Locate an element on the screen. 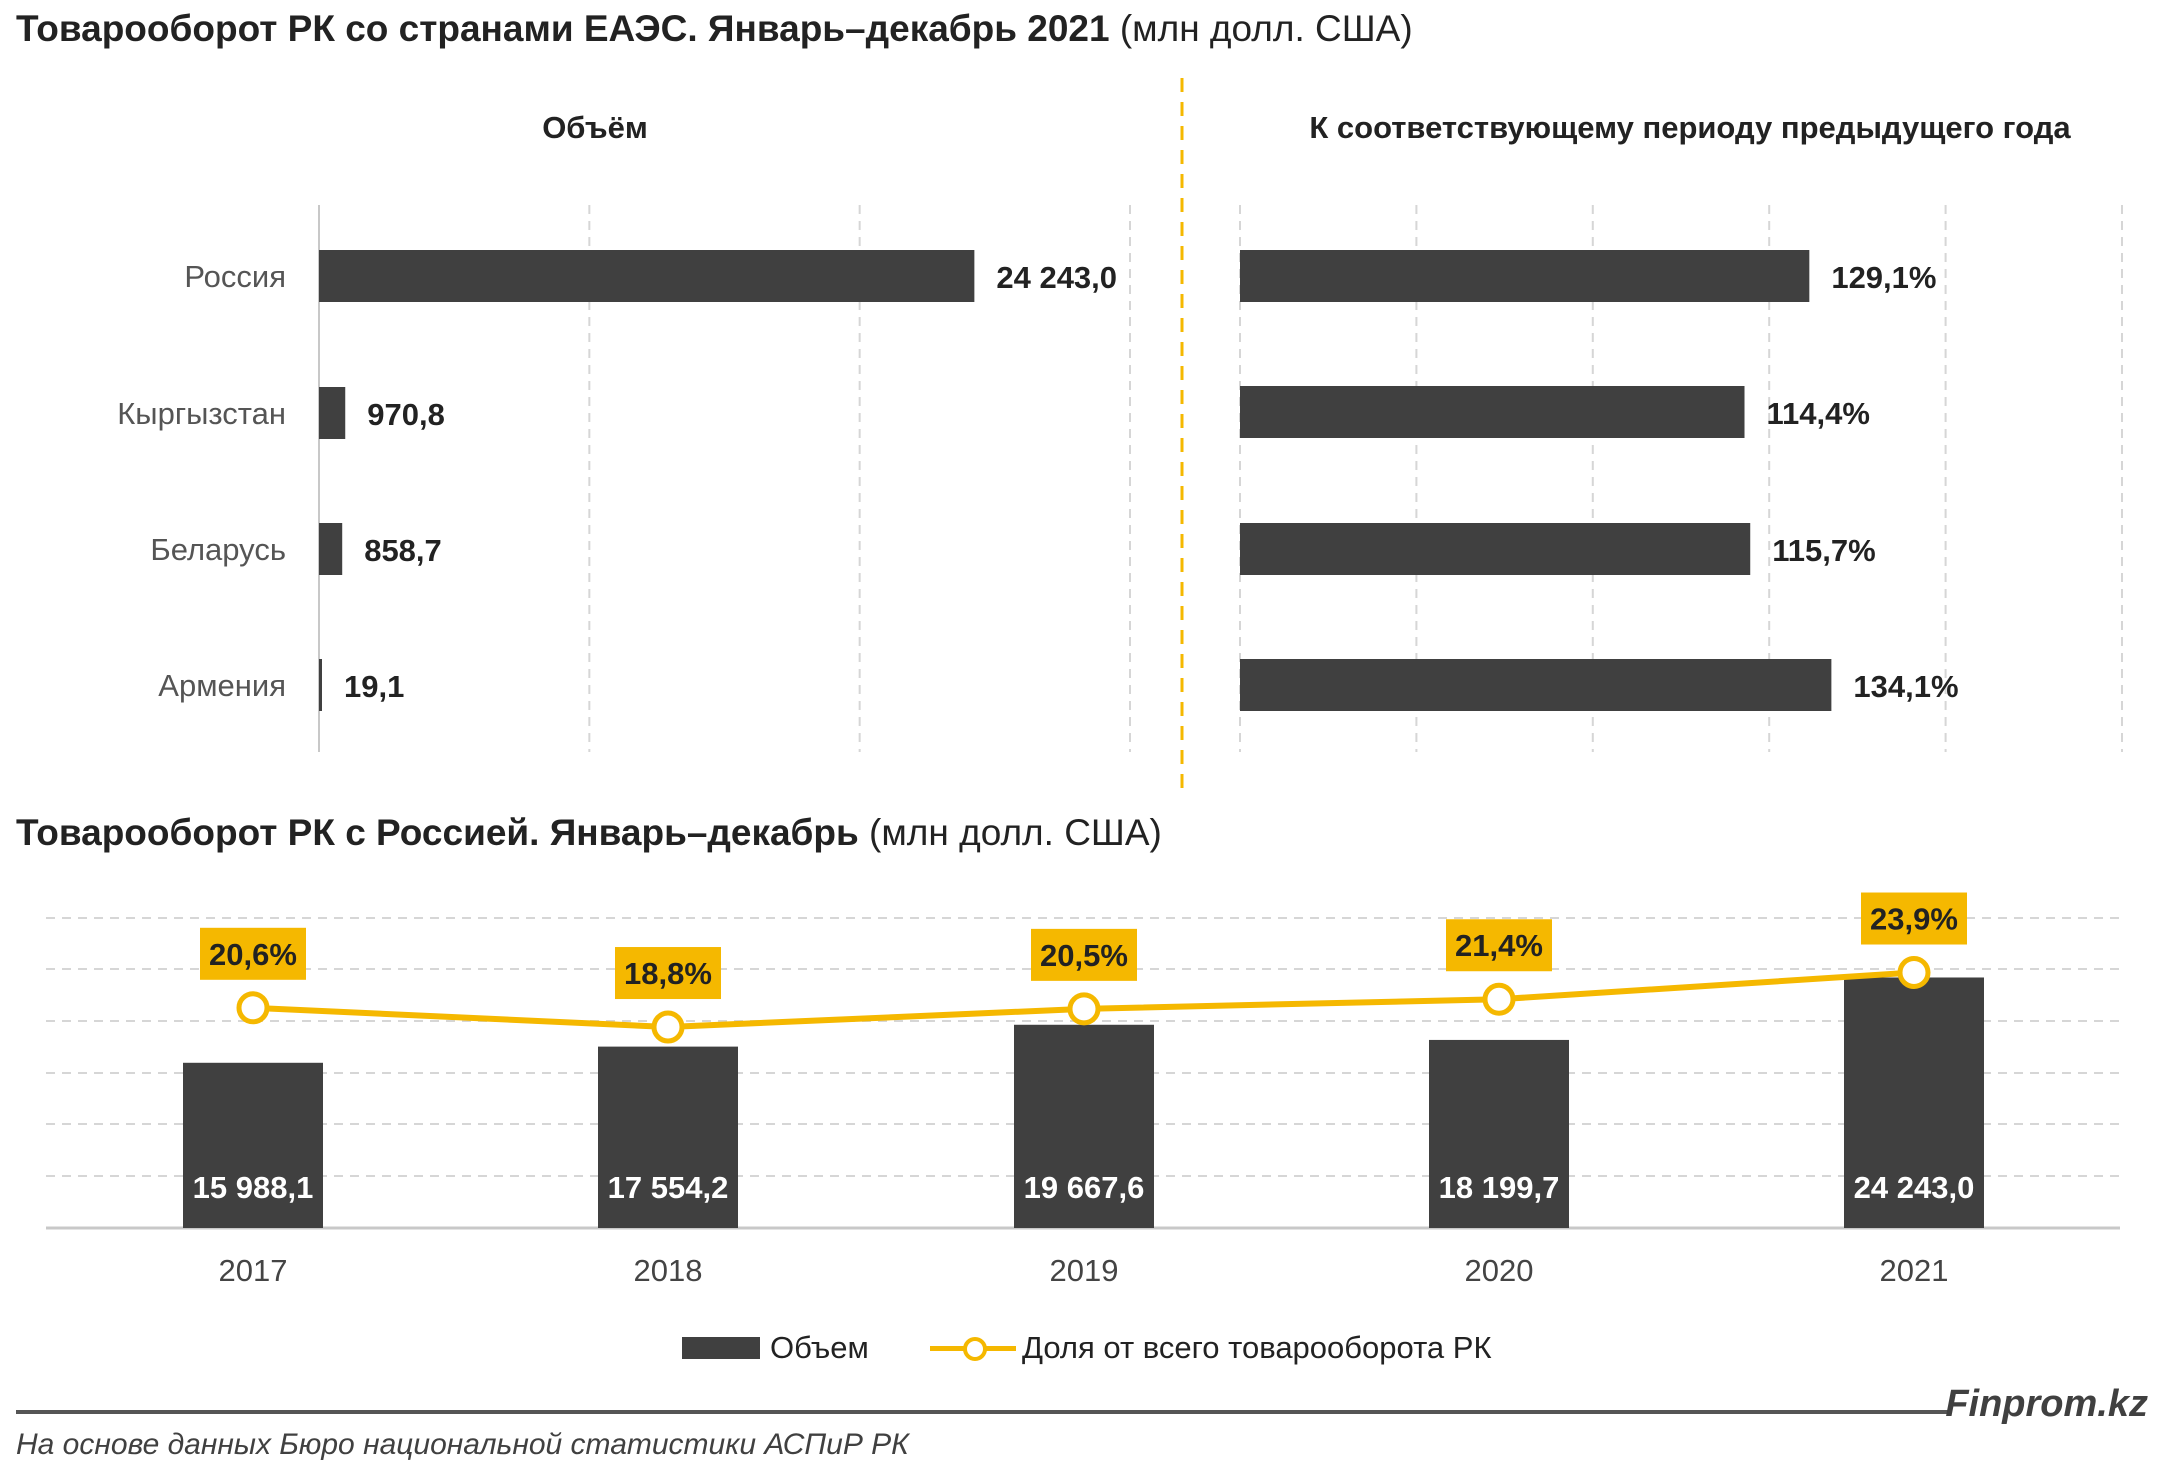 This screenshot has width=2160, height=1472. brand-logo: Finprom.kz is located at coordinates (2046, 1404).